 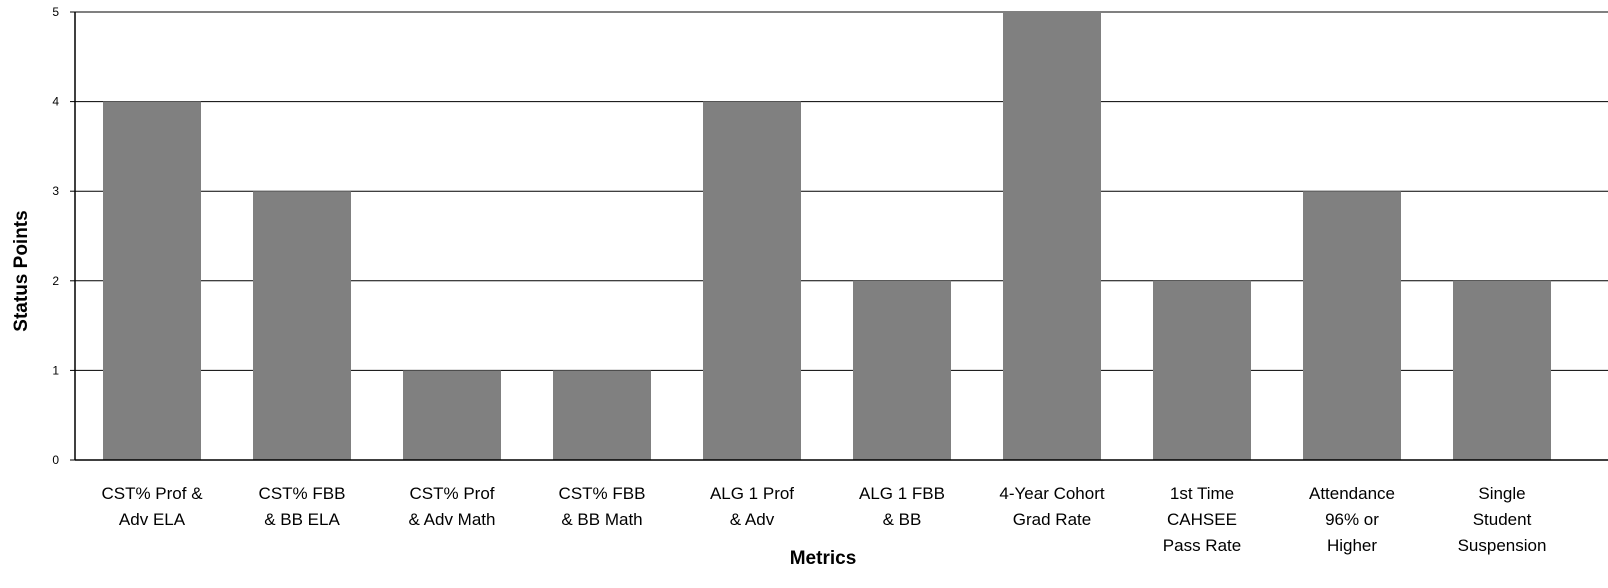 I want to click on y-tick-label: 0, so click(x=55, y=460).